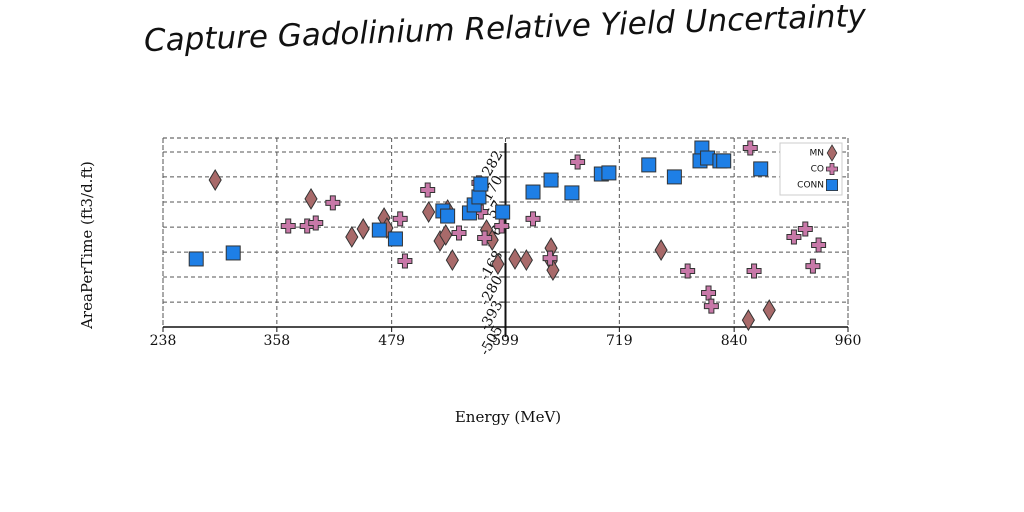 This screenshot has width=1024, height=512. What do you see at coordinates (505, 341) in the screenshot?
I see `x-tick-label: 599` at bounding box center [505, 341].